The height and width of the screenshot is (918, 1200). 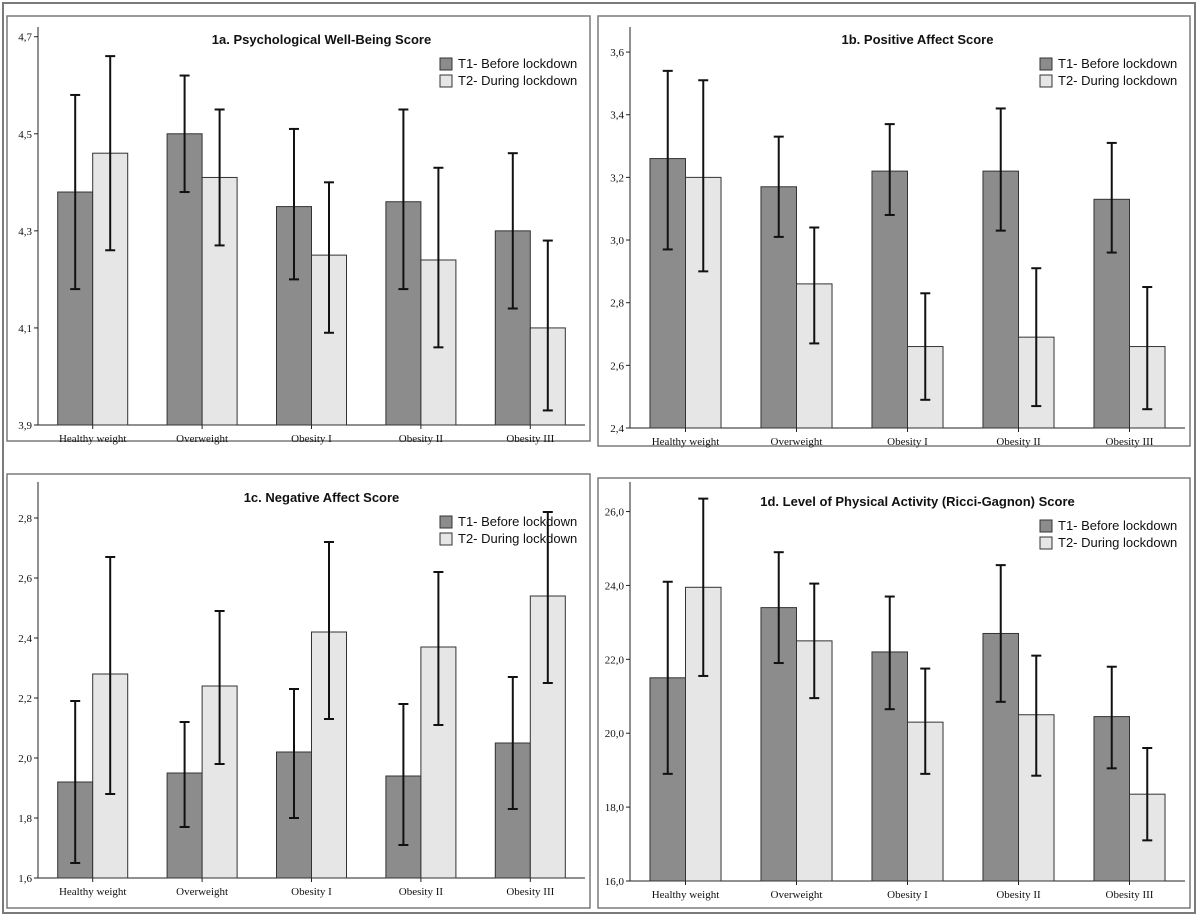 What do you see at coordinates (25, 759) in the screenshot?
I see `y-tick-label: 2,0` at bounding box center [25, 759].